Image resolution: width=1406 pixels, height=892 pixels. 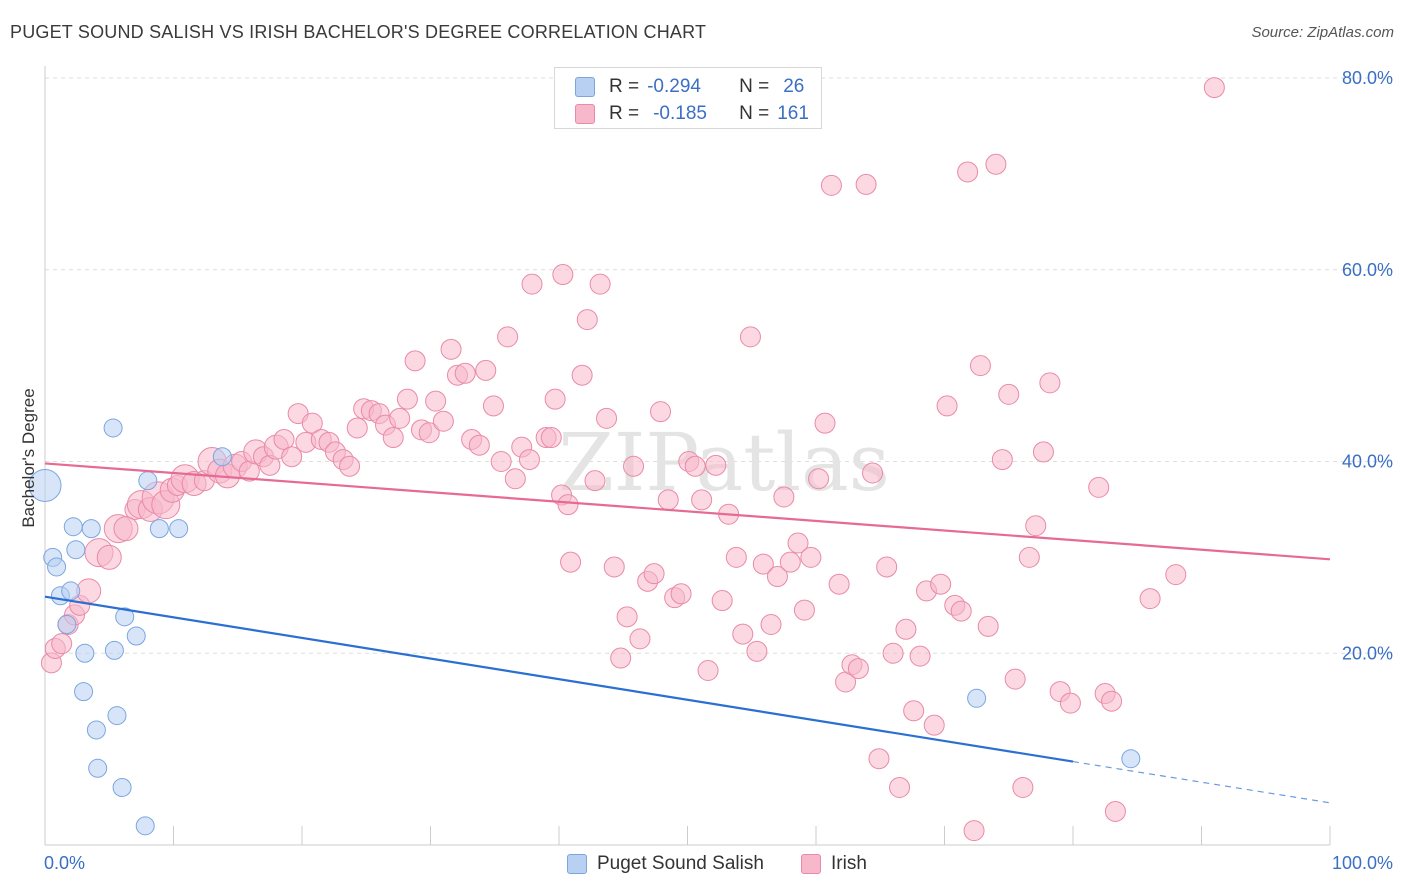 What do you see at coordinates (1367, 653) in the screenshot?
I see `y-tick-label: 20.0%` at bounding box center [1367, 653].